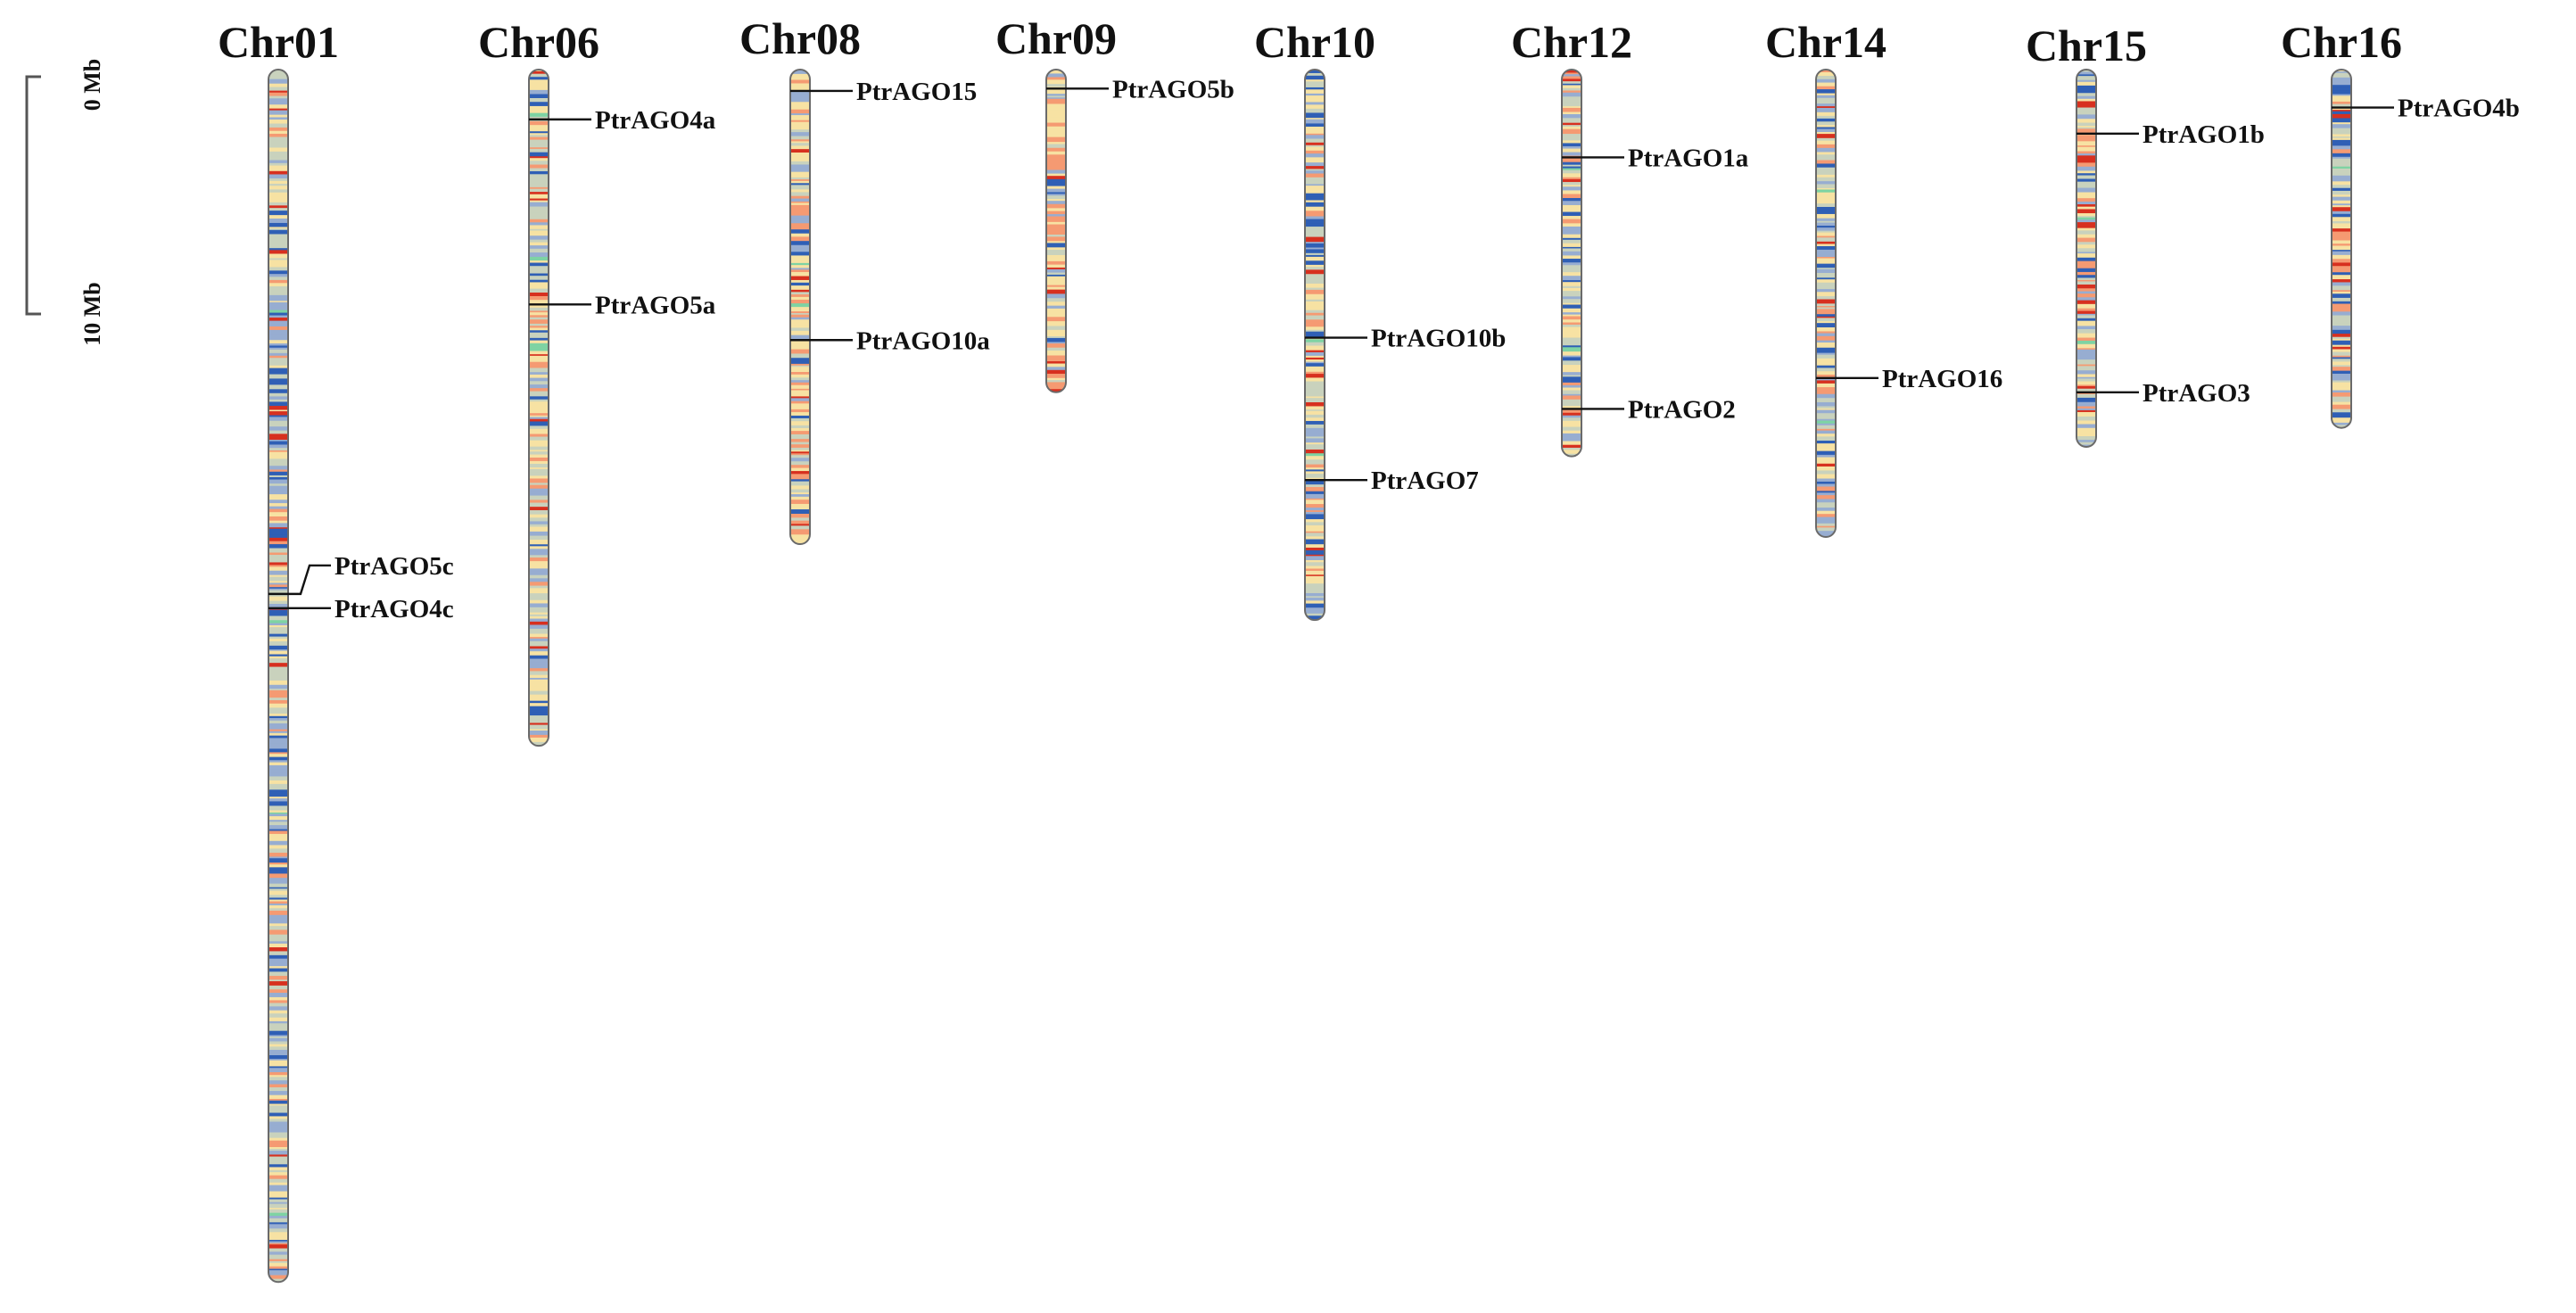 The width and height of the screenshot is (2576, 1313). What do you see at coordinates (656, 120) in the screenshot?
I see `gene-label: PtrAGO4a` at bounding box center [656, 120].